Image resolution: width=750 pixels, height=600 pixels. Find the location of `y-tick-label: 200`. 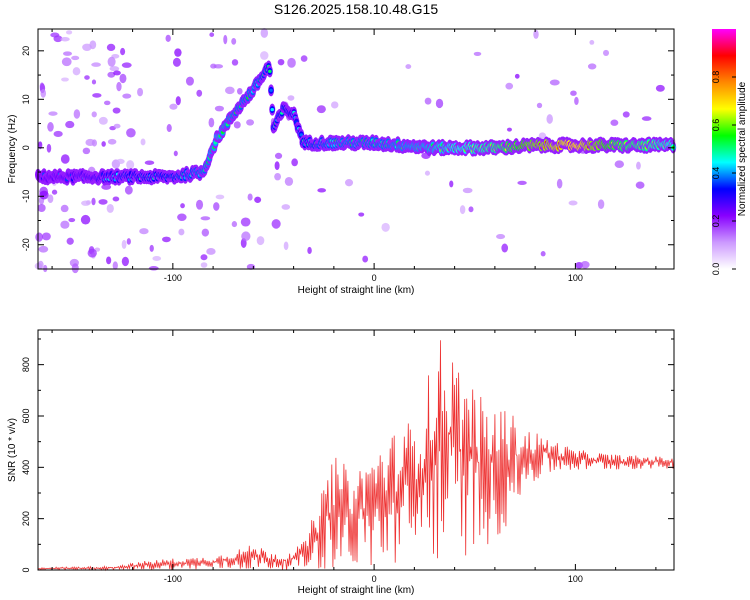

y-tick-label: 200 is located at coordinates (26, 518).